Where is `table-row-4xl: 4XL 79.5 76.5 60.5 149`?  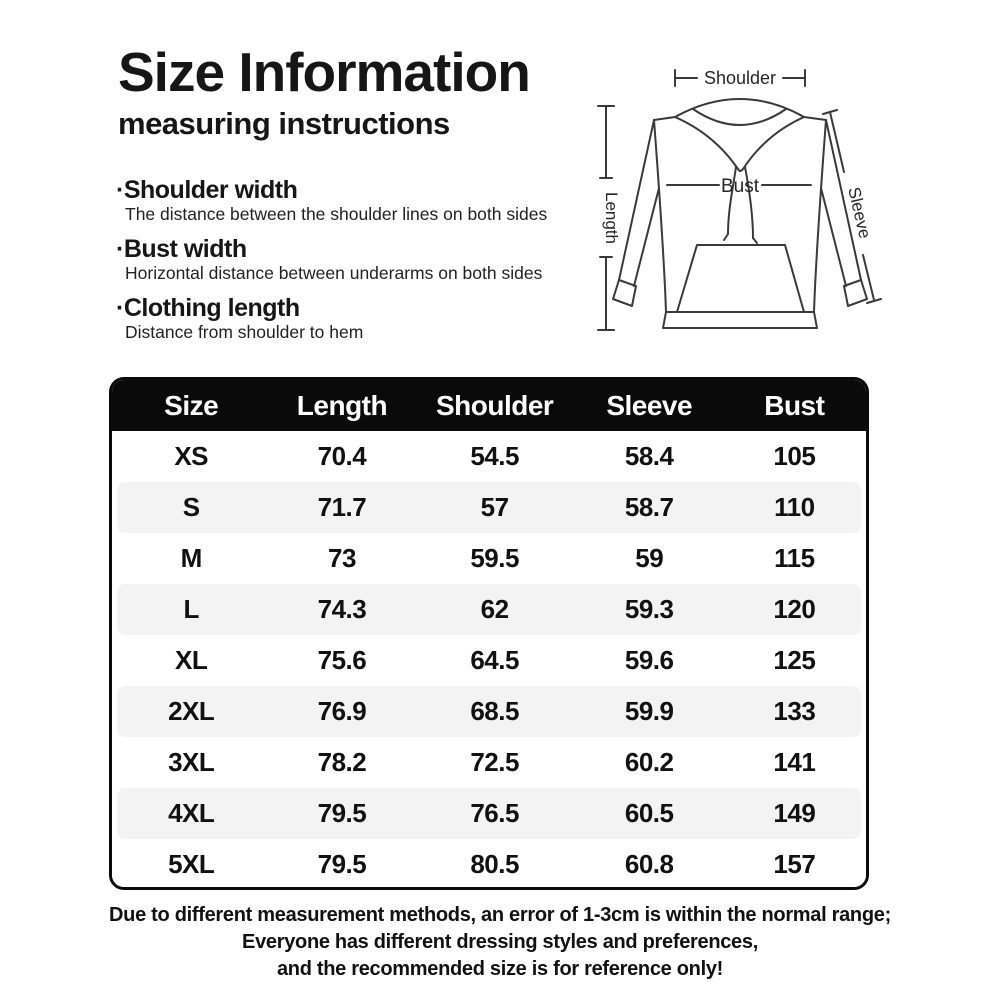 table-row-4xl: 4XL 79.5 76.5 60.5 149 is located at coordinates (489, 813).